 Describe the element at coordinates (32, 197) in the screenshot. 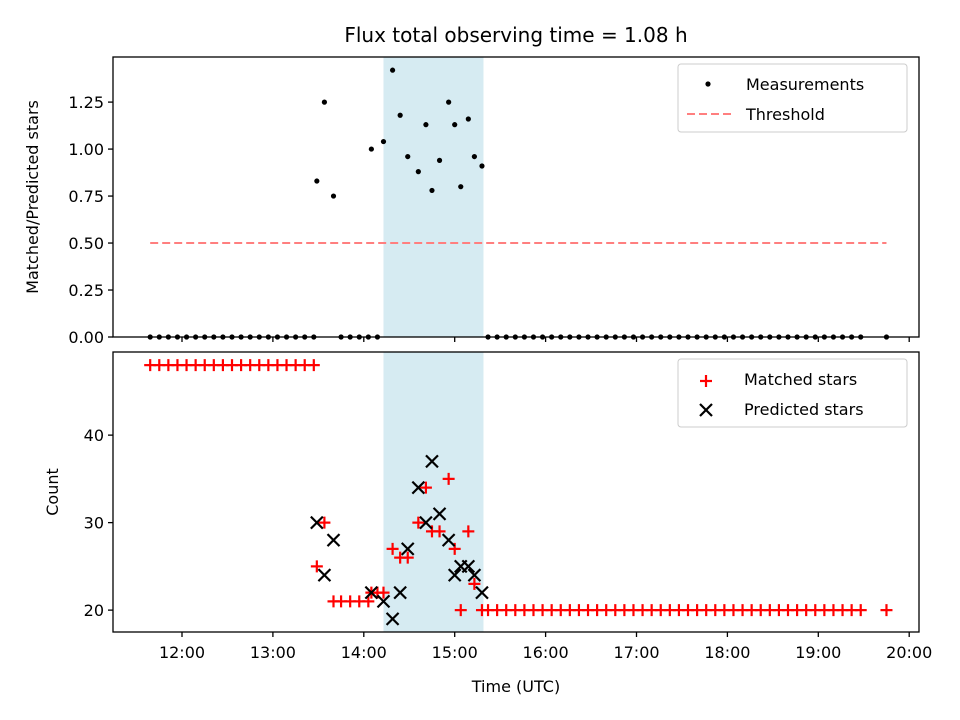

I see `top-y-axis-label: Matched/Predicted stars` at that location.